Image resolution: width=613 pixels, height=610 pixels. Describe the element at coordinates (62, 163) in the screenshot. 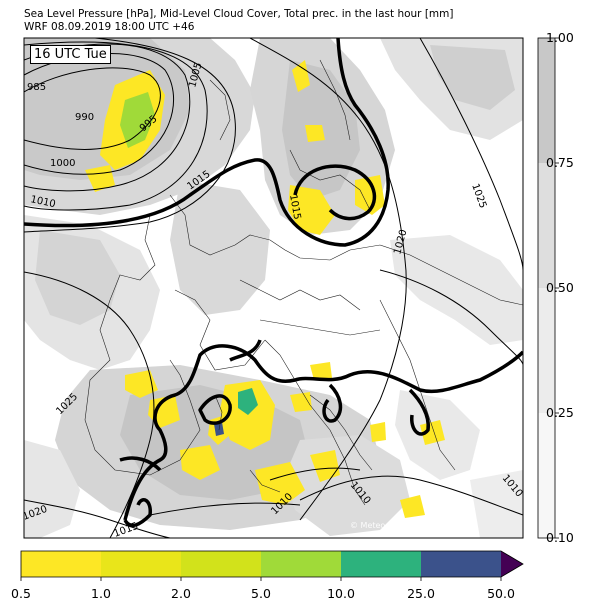

I see `isobar-label-1000: 1000` at that location.